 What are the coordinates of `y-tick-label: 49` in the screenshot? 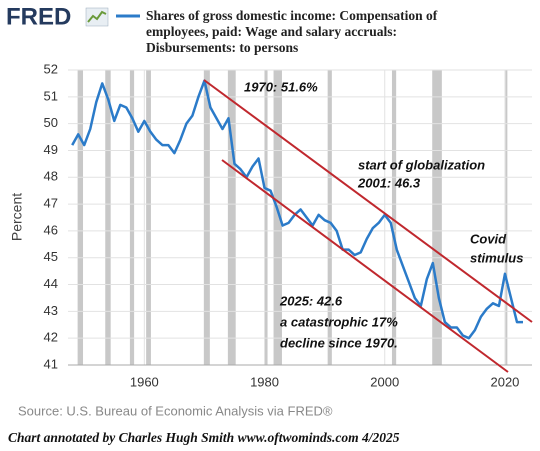 It's located at (51, 149).